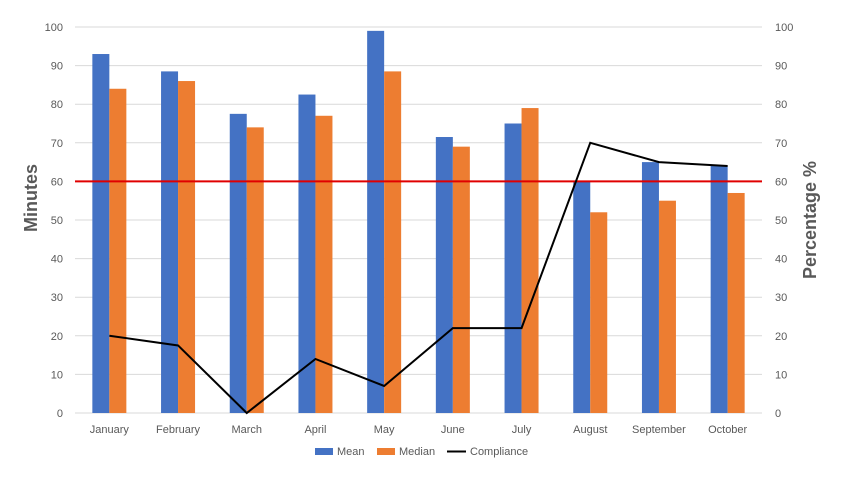 This screenshot has width=852, height=478. Describe the element at coordinates (453, 430) in the screenshot. I see `x-tick-label: June` at that location.